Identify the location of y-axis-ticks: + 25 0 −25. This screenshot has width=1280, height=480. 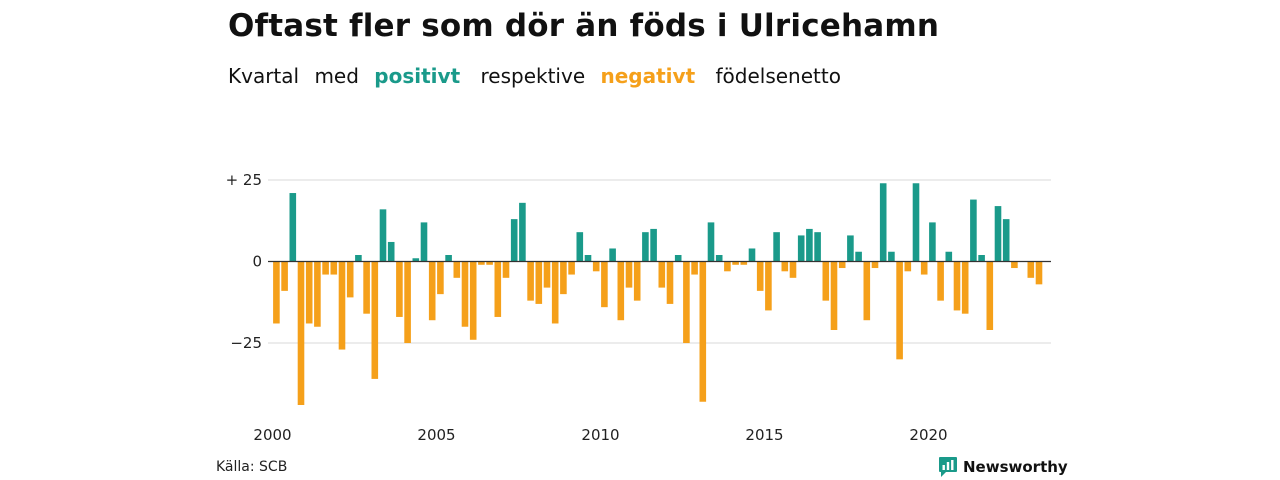
(244, 261).